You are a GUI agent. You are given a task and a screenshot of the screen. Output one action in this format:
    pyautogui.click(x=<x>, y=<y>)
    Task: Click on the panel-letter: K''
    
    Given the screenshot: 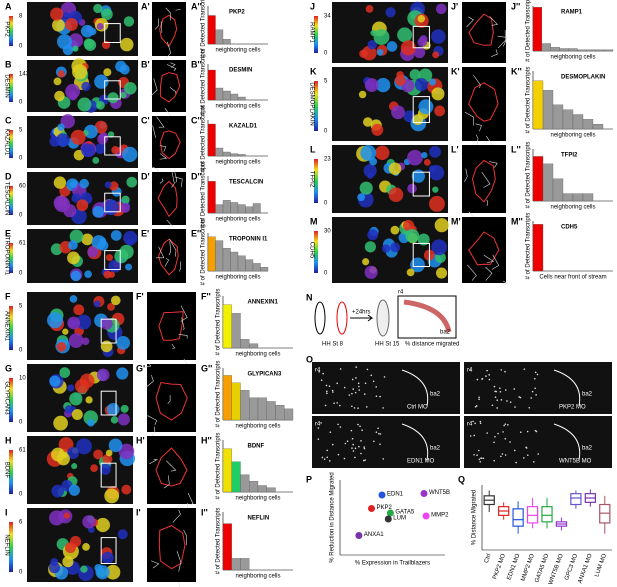 What is the action you would take?
    pyautogui.click(x=516, y=71)
    